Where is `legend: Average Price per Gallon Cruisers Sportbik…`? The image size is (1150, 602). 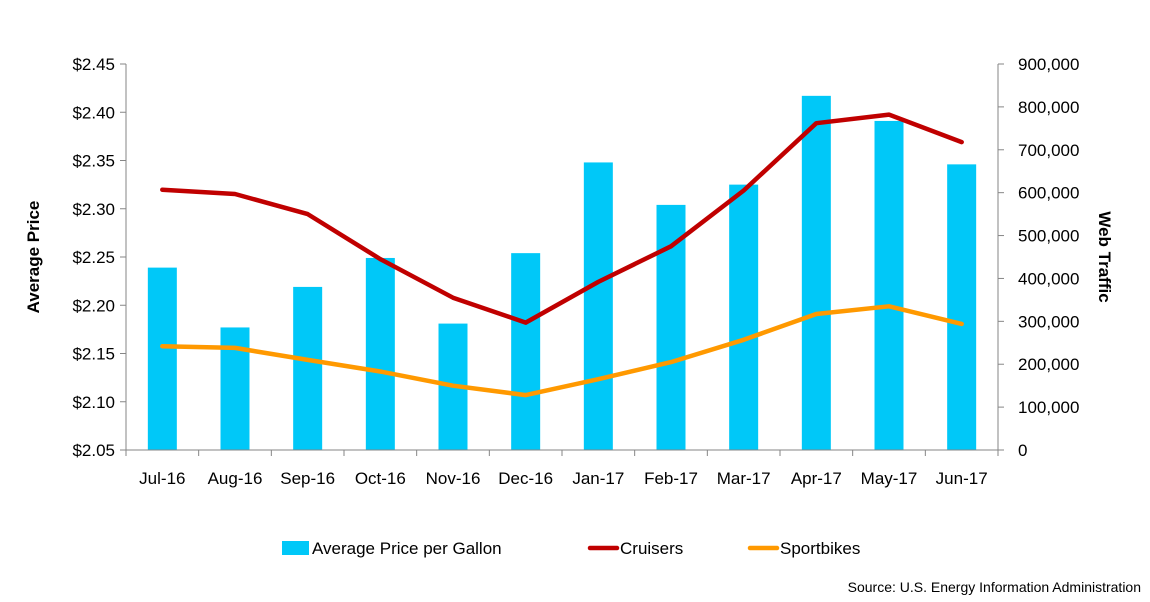
legend: Average Price per Gallon Cruisers Sportbik… is located at coordinates (571, 548).